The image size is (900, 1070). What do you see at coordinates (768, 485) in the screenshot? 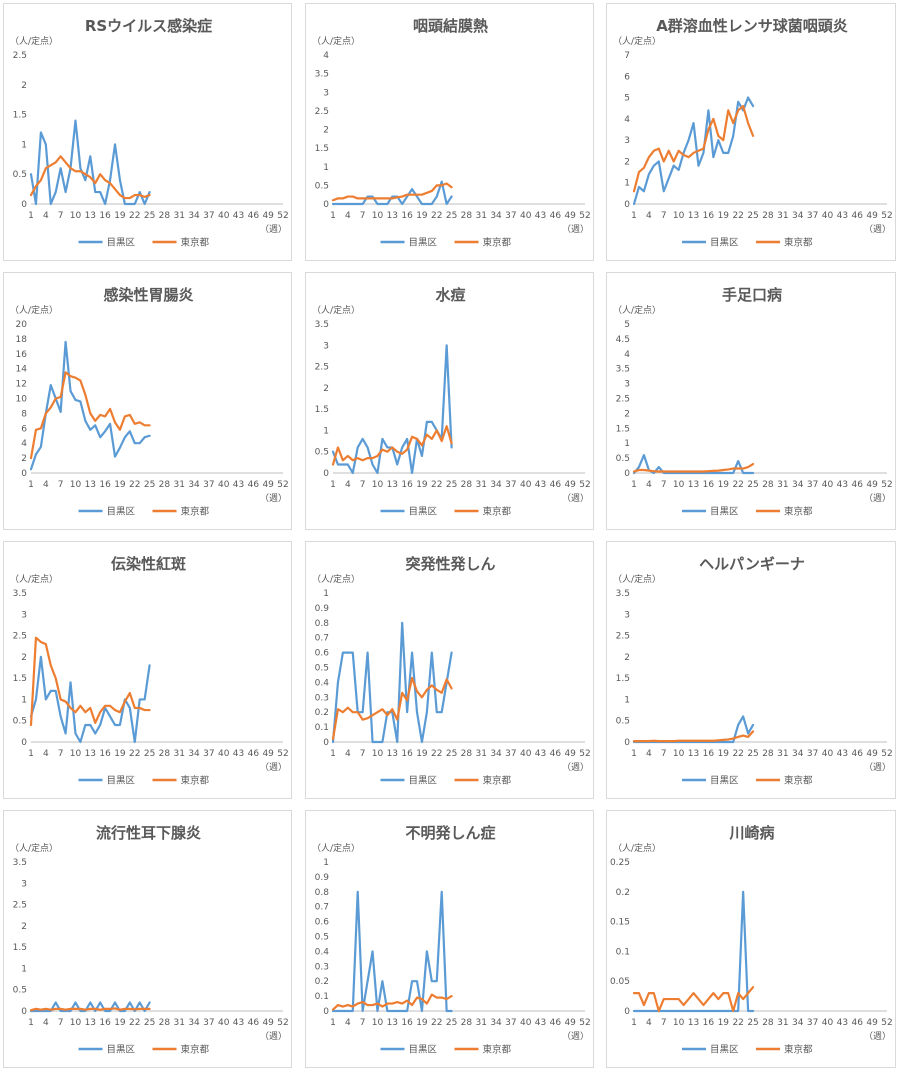
I see `x-tick-label: 28` at bounding box center [768, 485].